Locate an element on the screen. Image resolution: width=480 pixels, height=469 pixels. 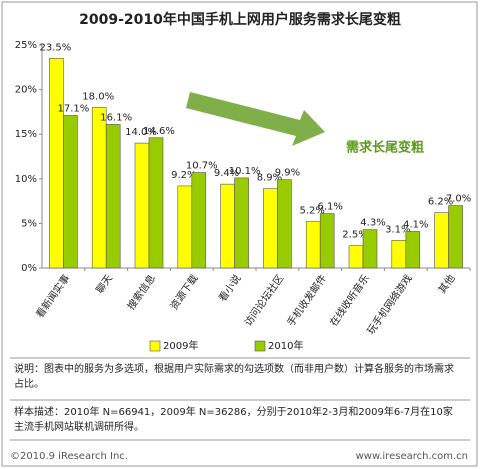
value-label: 23.5% is located at coordinates (56, 47).